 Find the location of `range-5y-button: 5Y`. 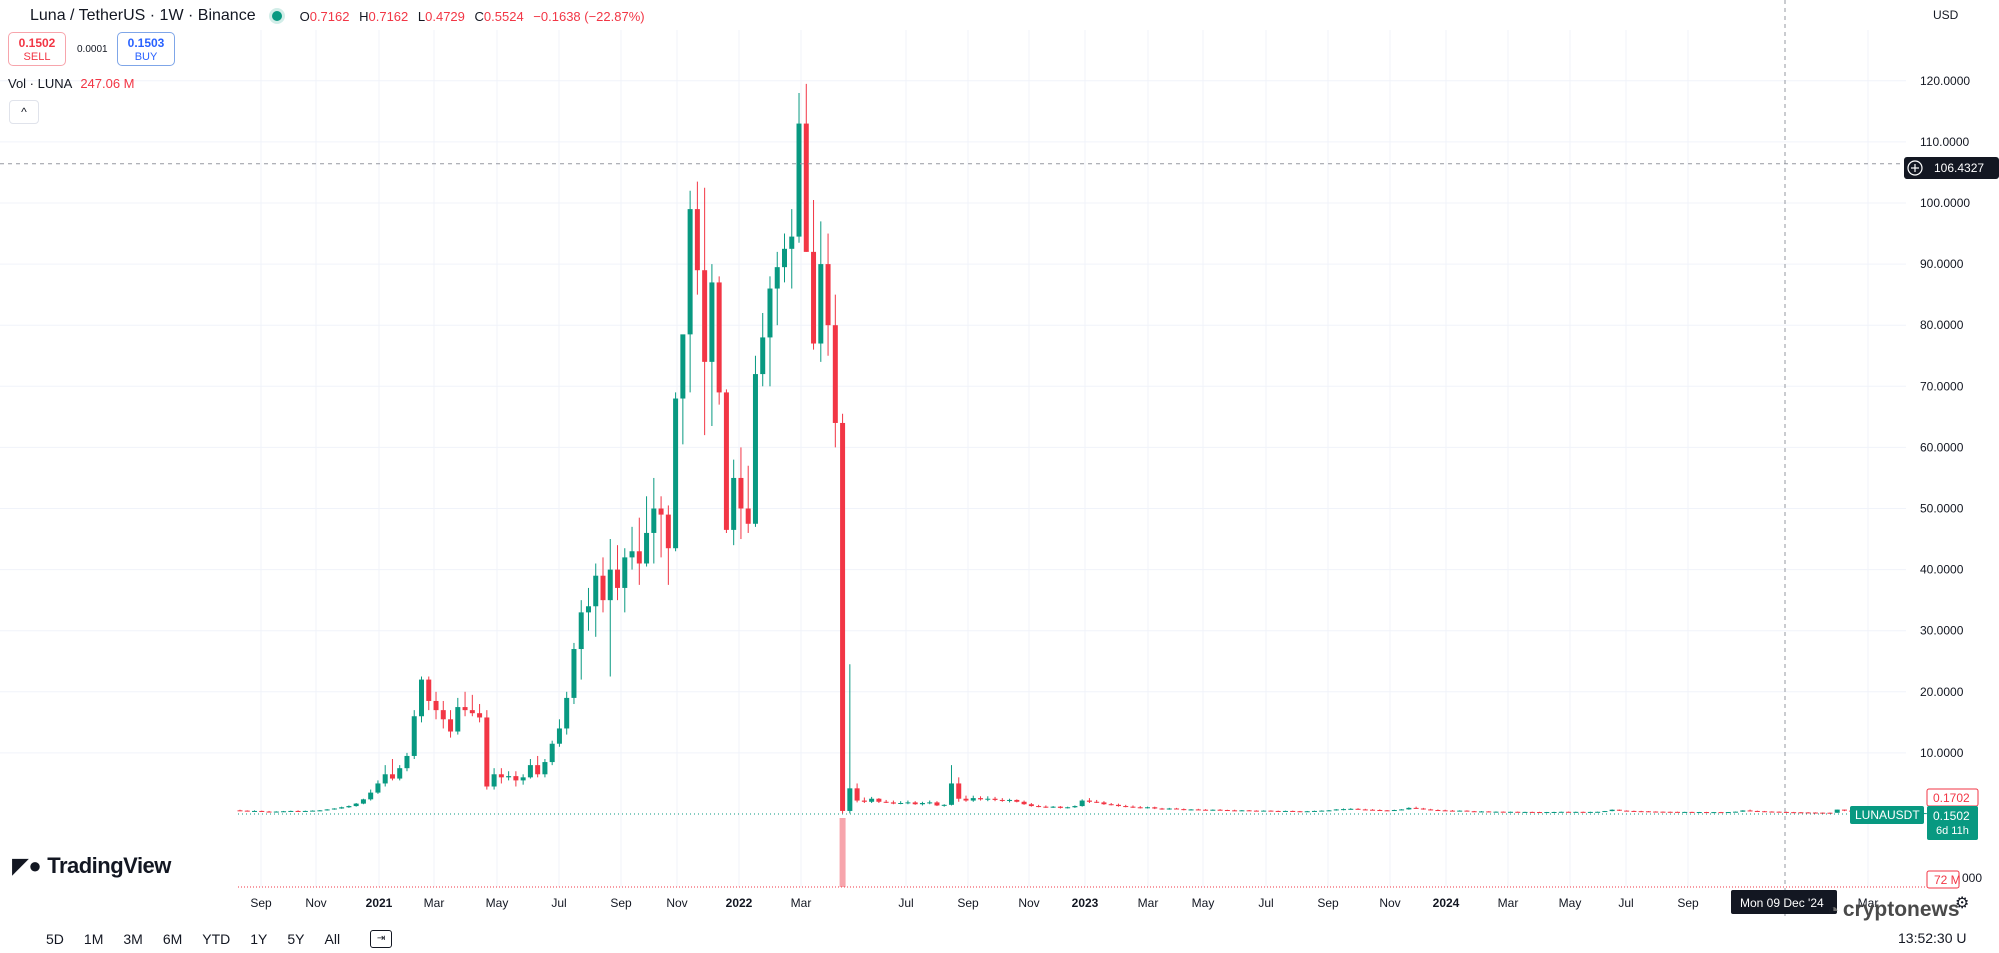

range-5y-button: 5Y is located at coordinates (296, 939).